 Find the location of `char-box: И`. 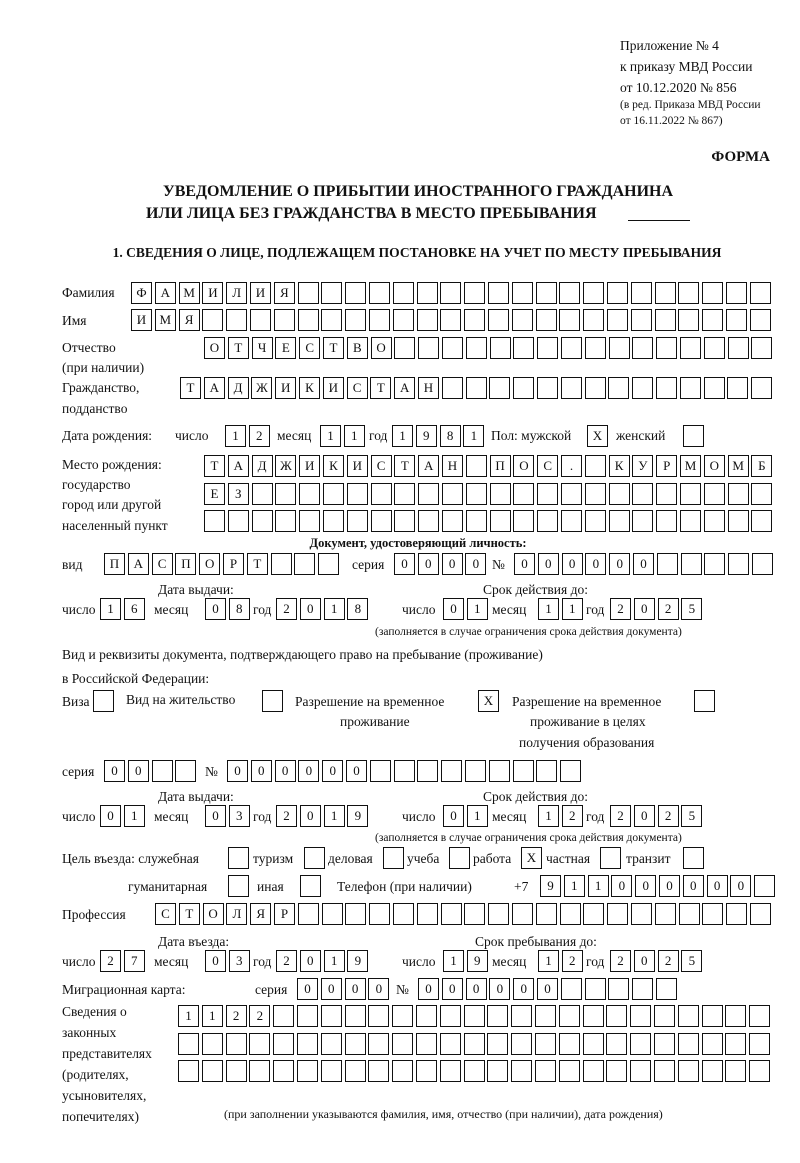

char-box: И is located at coordinates (333, 388).